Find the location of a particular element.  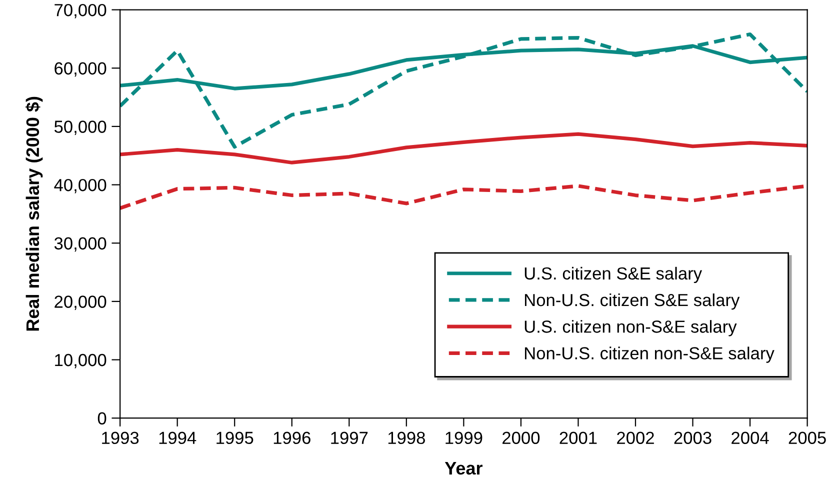

x-tick-label: 1998 is located at coordinates (406, 438).